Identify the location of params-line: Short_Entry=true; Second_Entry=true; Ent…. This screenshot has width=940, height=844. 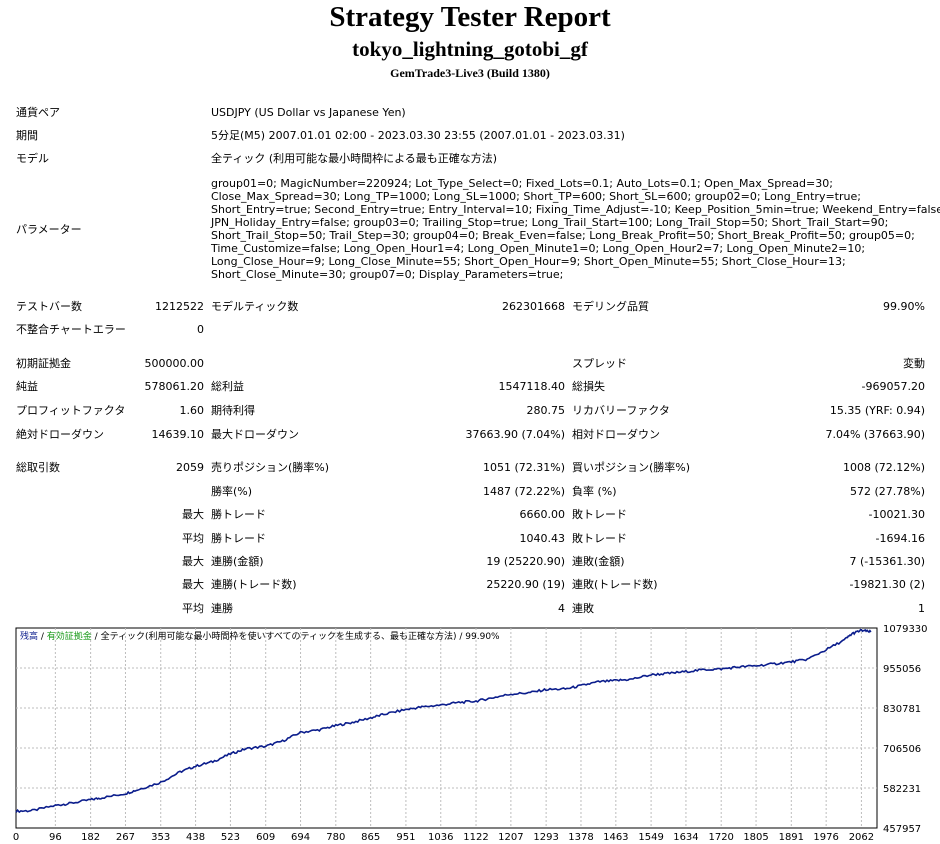
(575, 209).